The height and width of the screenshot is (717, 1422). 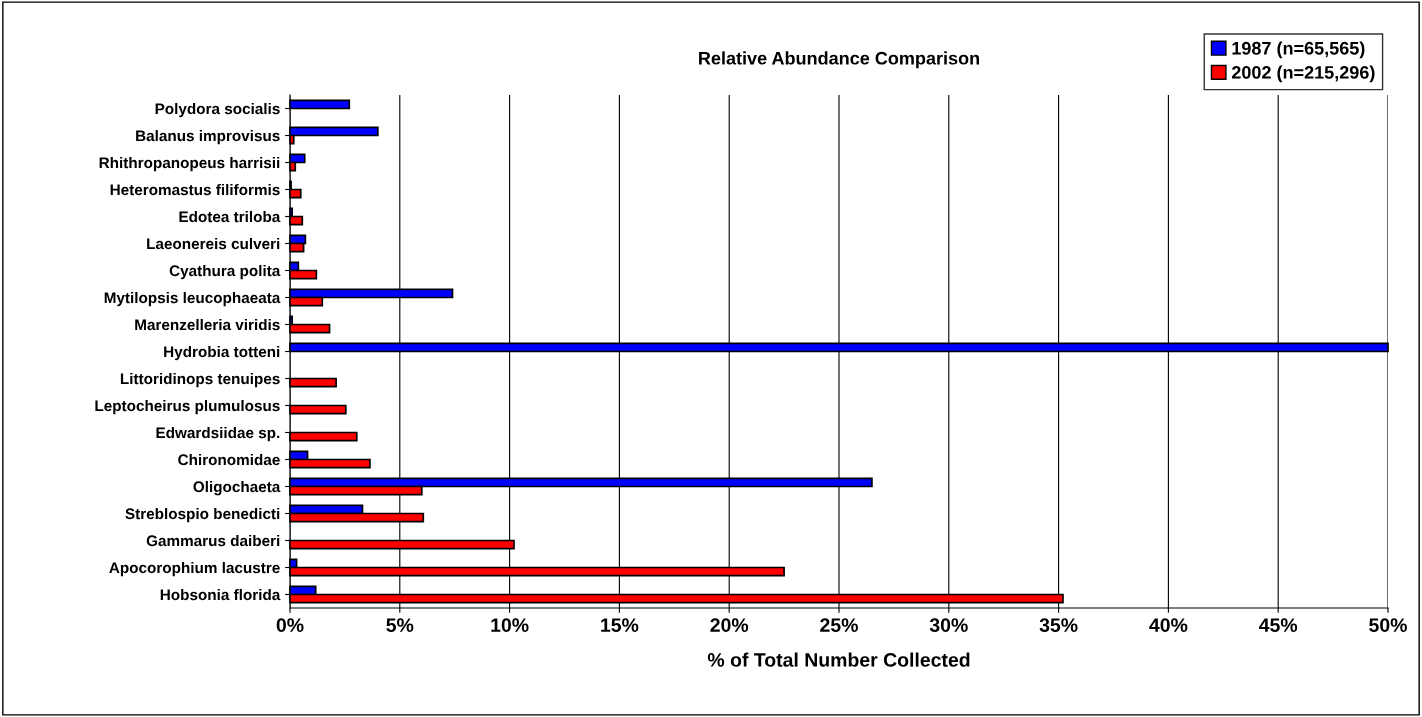 I want to click on y-tick-label: Edwardsiidae sp., so click(x=218, y=434).